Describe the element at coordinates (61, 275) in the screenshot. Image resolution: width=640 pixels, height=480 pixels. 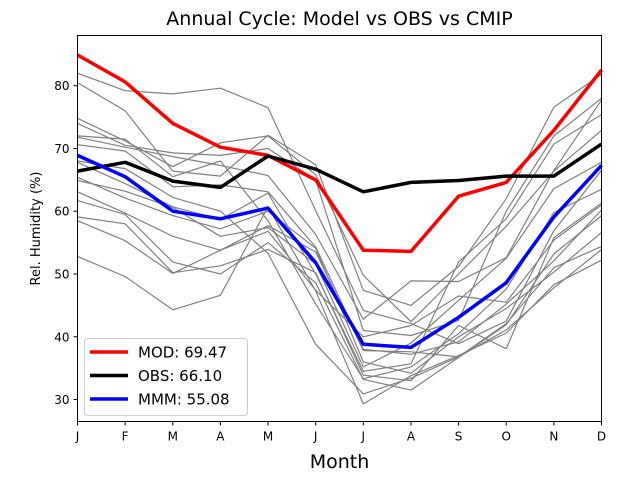
I see `y-tick-label: 50` at that location.